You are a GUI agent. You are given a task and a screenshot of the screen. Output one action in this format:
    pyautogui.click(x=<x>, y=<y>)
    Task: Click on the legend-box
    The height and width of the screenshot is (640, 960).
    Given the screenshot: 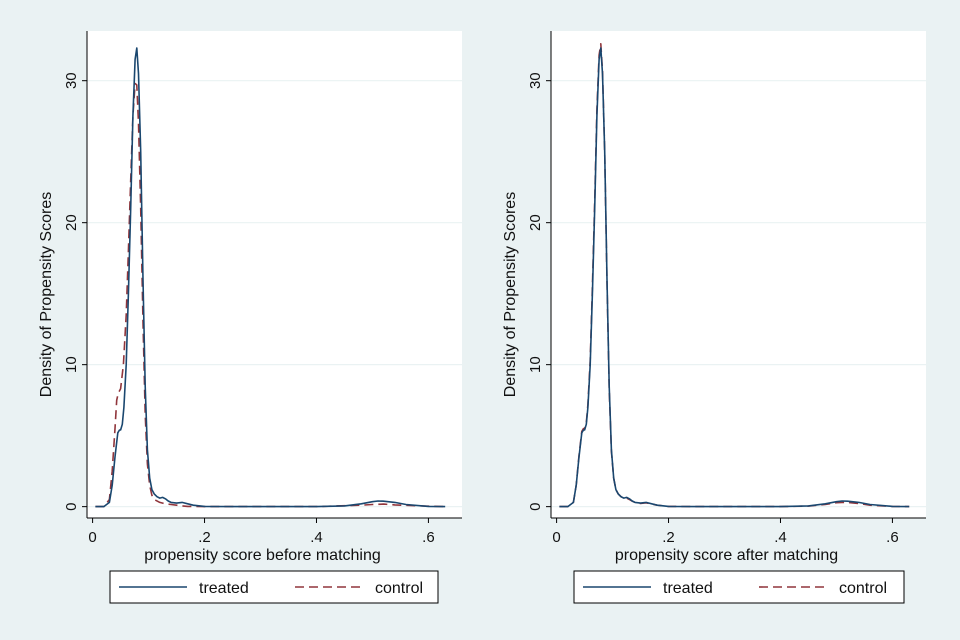 What is the action you would take?
    pyautogui.click(x=274, y=587)
    